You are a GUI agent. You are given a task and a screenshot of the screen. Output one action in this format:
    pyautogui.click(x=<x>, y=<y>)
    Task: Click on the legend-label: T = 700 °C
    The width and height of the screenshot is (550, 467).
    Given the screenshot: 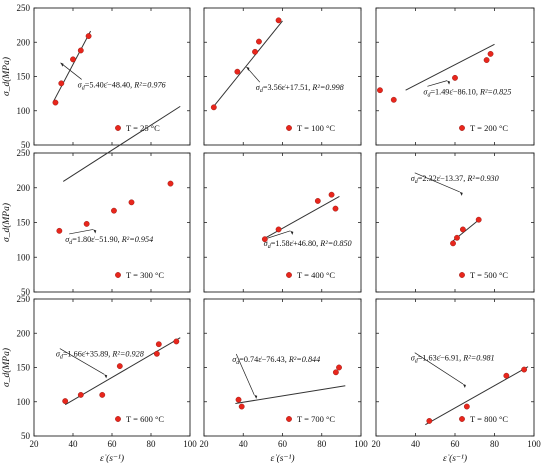 What is the action you would take?
    pyautogui.click(x=316, y=419)
    